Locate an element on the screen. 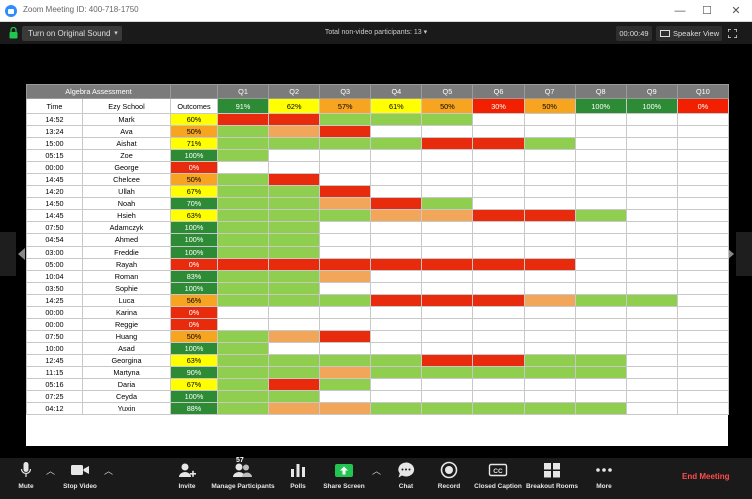 This screenshot has width=752, height=499. prev-page-panel is located at coordinates (8, 254).